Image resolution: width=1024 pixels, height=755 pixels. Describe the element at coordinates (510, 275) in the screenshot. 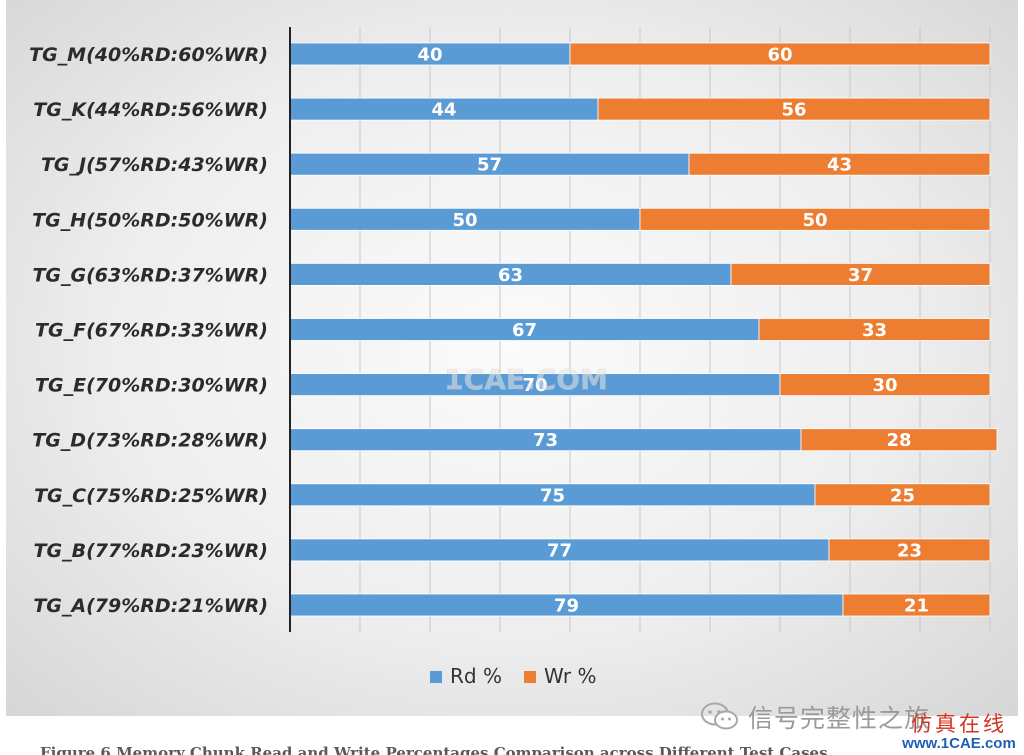

I see `data-label-rd: 63` at that location.